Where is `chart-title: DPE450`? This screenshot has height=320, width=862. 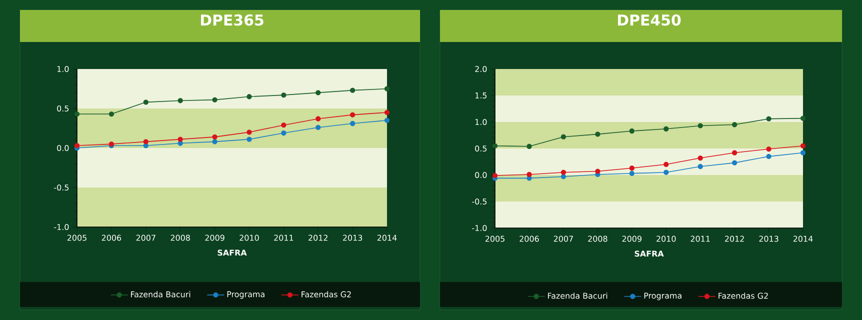 chart-title: DPE450 is located at coordinates (649, 20).